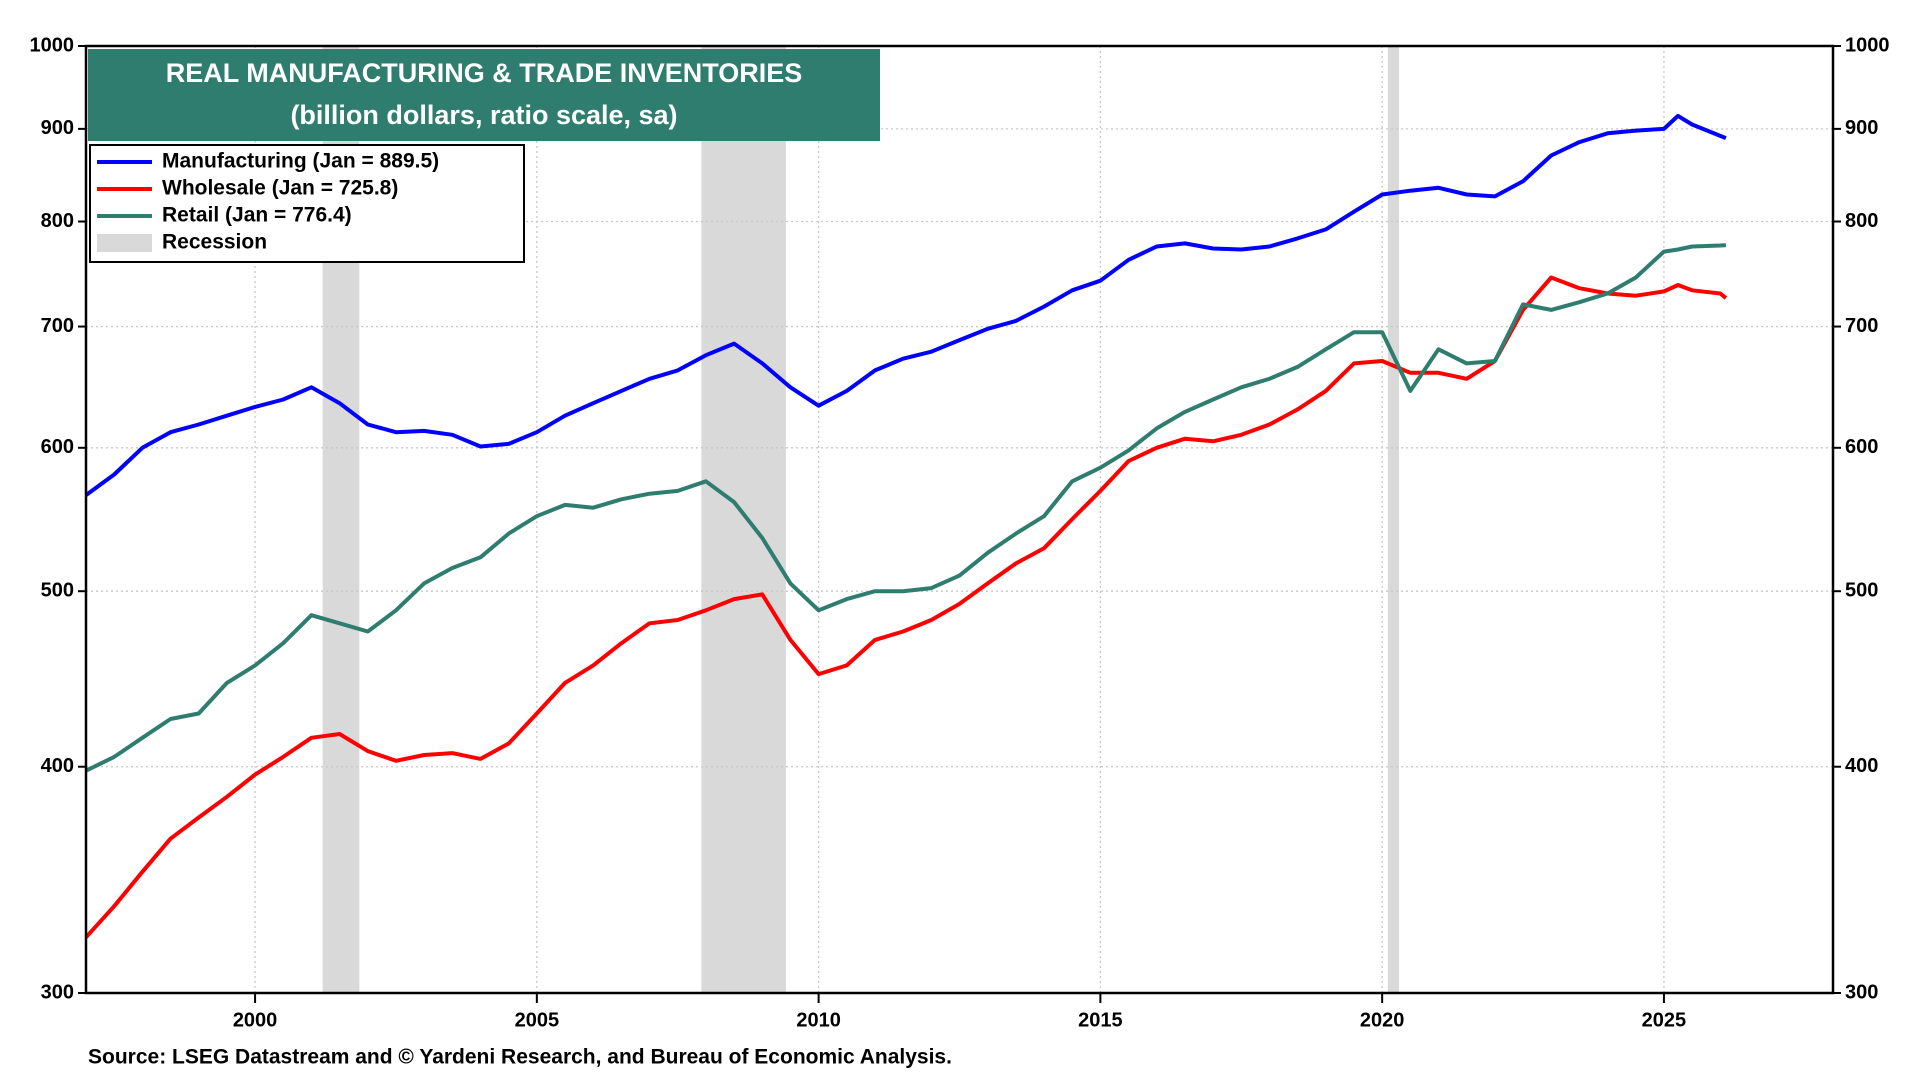 The width and height of the screenshot is (1920, 1080). What do you see at coordinates (537, 1020) in the screenshot?
I see `x-tick-label: 2005` at bounding box center [537, 1020].